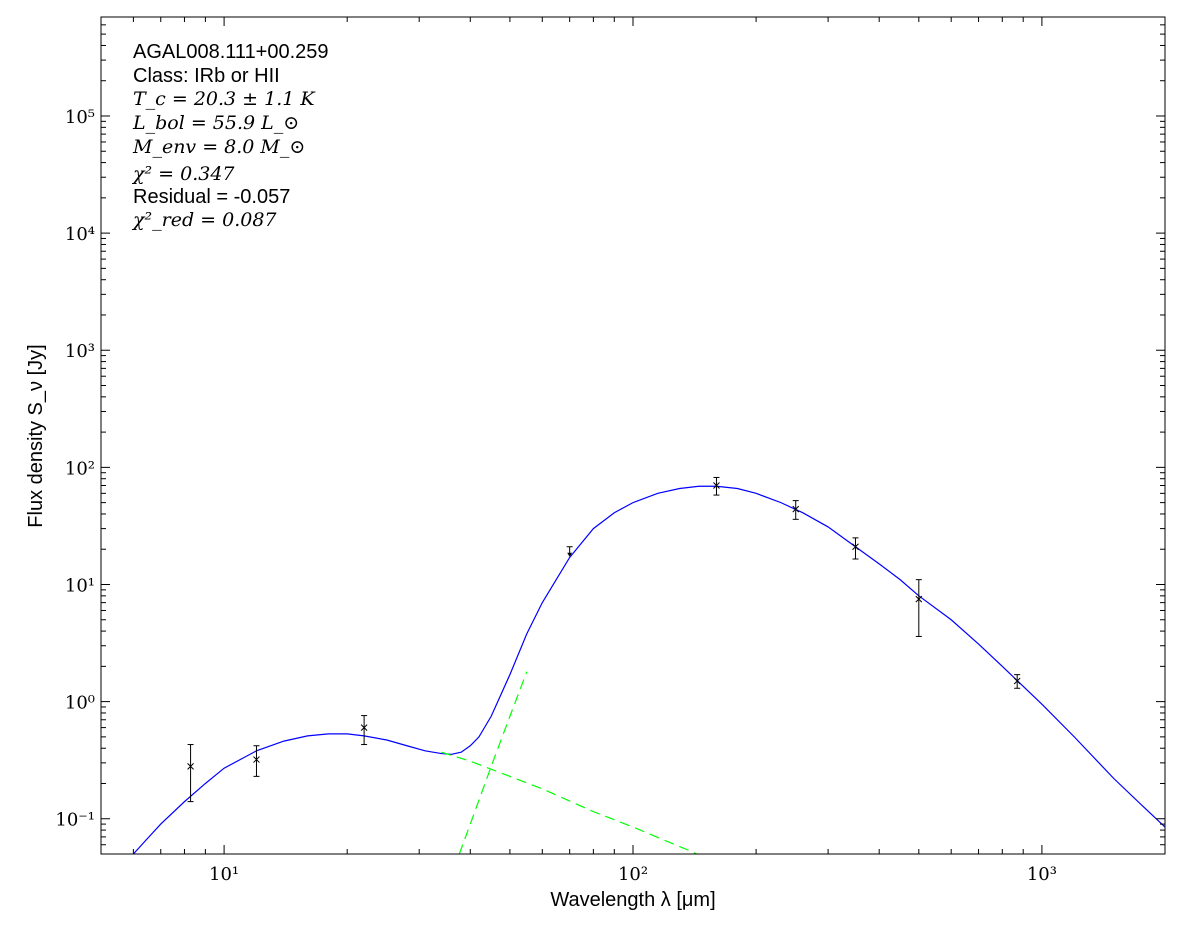 The width and height of the screenshot is (1200, 933). I want to click on y-tick-label: 10⁴, so click(80, 234).